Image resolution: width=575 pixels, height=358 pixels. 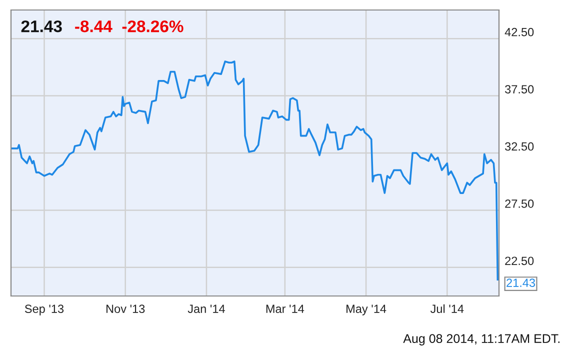 I want to click on x-tick-label: Nov '13, so click(x=125, y=309).